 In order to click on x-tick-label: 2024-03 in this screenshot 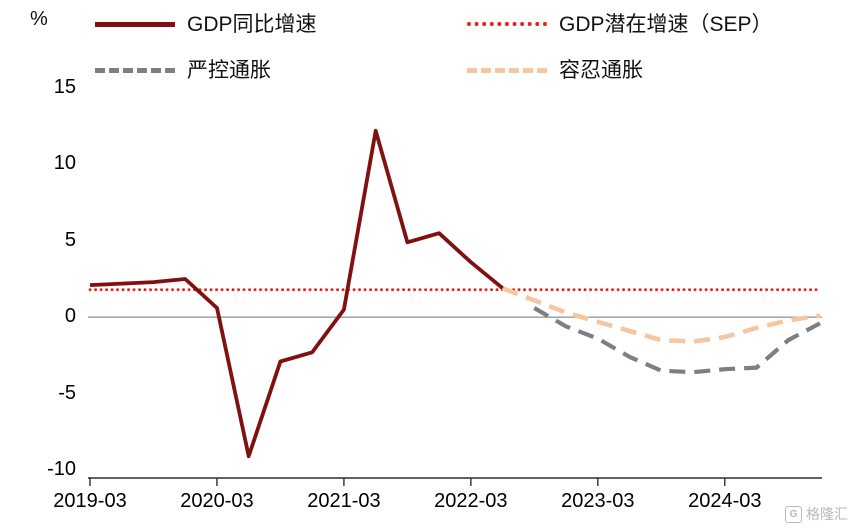, I will do `click(725, 501)`.